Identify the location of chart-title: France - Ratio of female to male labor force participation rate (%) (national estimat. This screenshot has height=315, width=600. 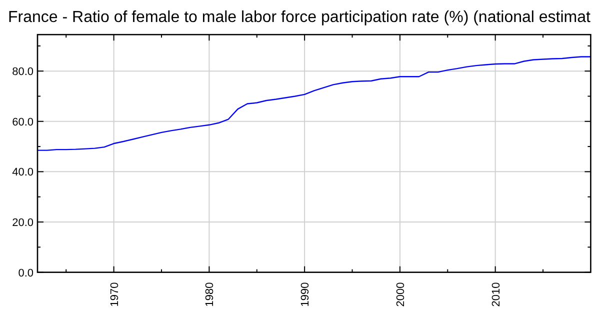
(300, 17).